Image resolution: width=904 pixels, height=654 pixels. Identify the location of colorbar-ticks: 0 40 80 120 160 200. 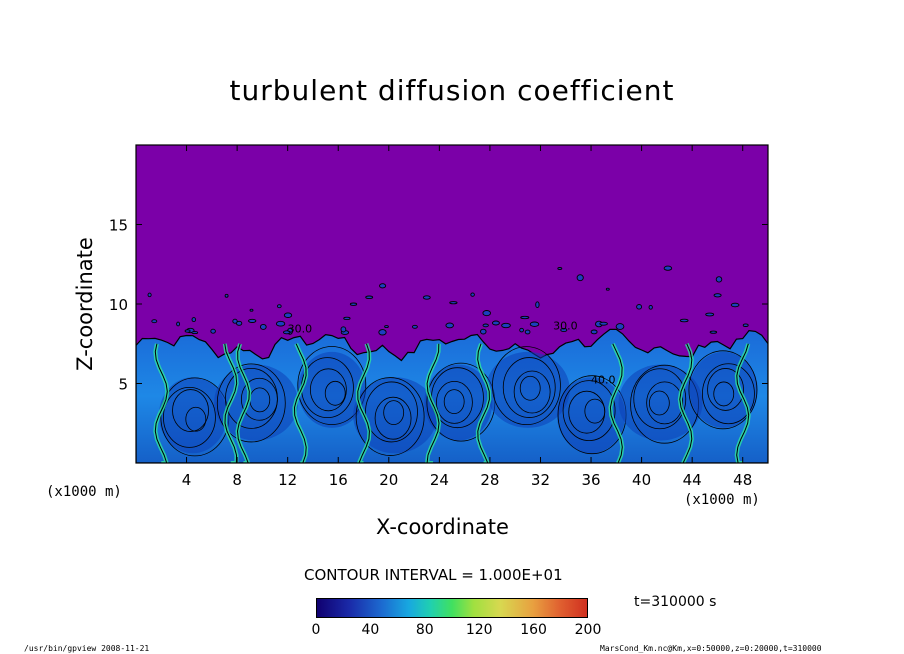
(457, 618).